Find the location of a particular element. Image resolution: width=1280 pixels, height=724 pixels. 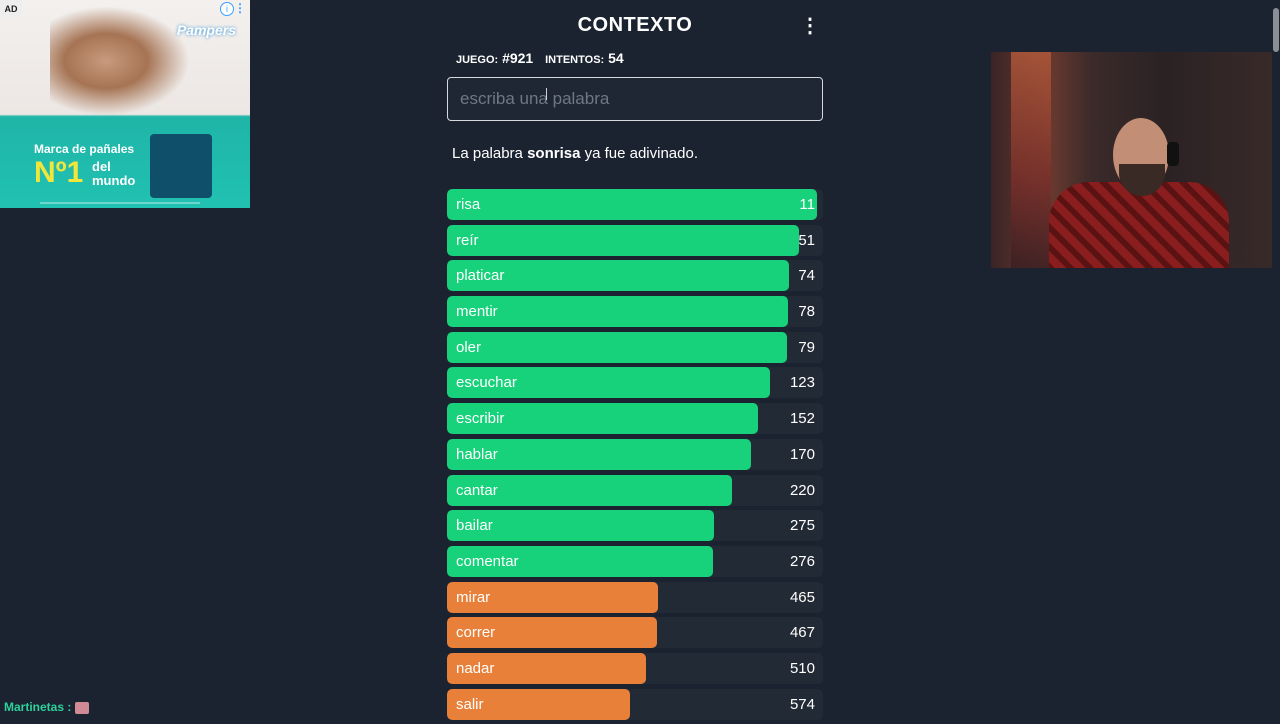

guess-row: oler 79 is located at coordinates (635, 347).